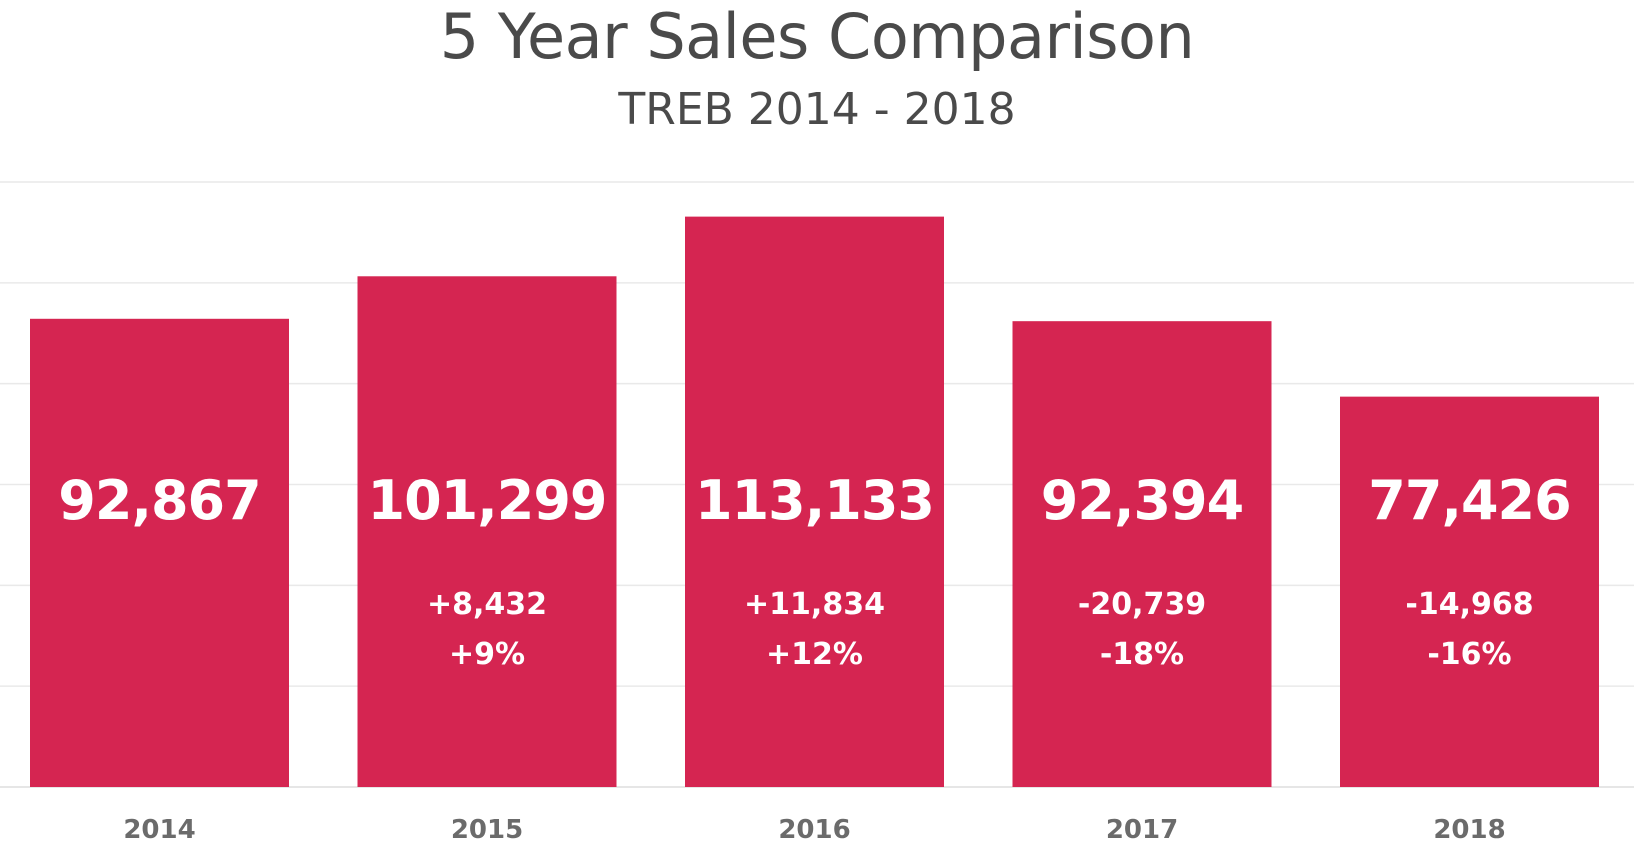 Image resolution: width=1634 pixels, height=854 pixels. Describe the element at coordinates (1142, 500) in the screenshot. I see `bar-value-label: 92,394` at that location.